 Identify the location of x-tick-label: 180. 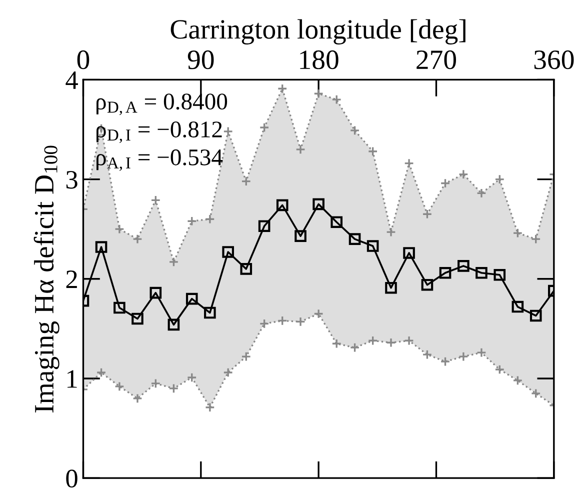
(319, 60).